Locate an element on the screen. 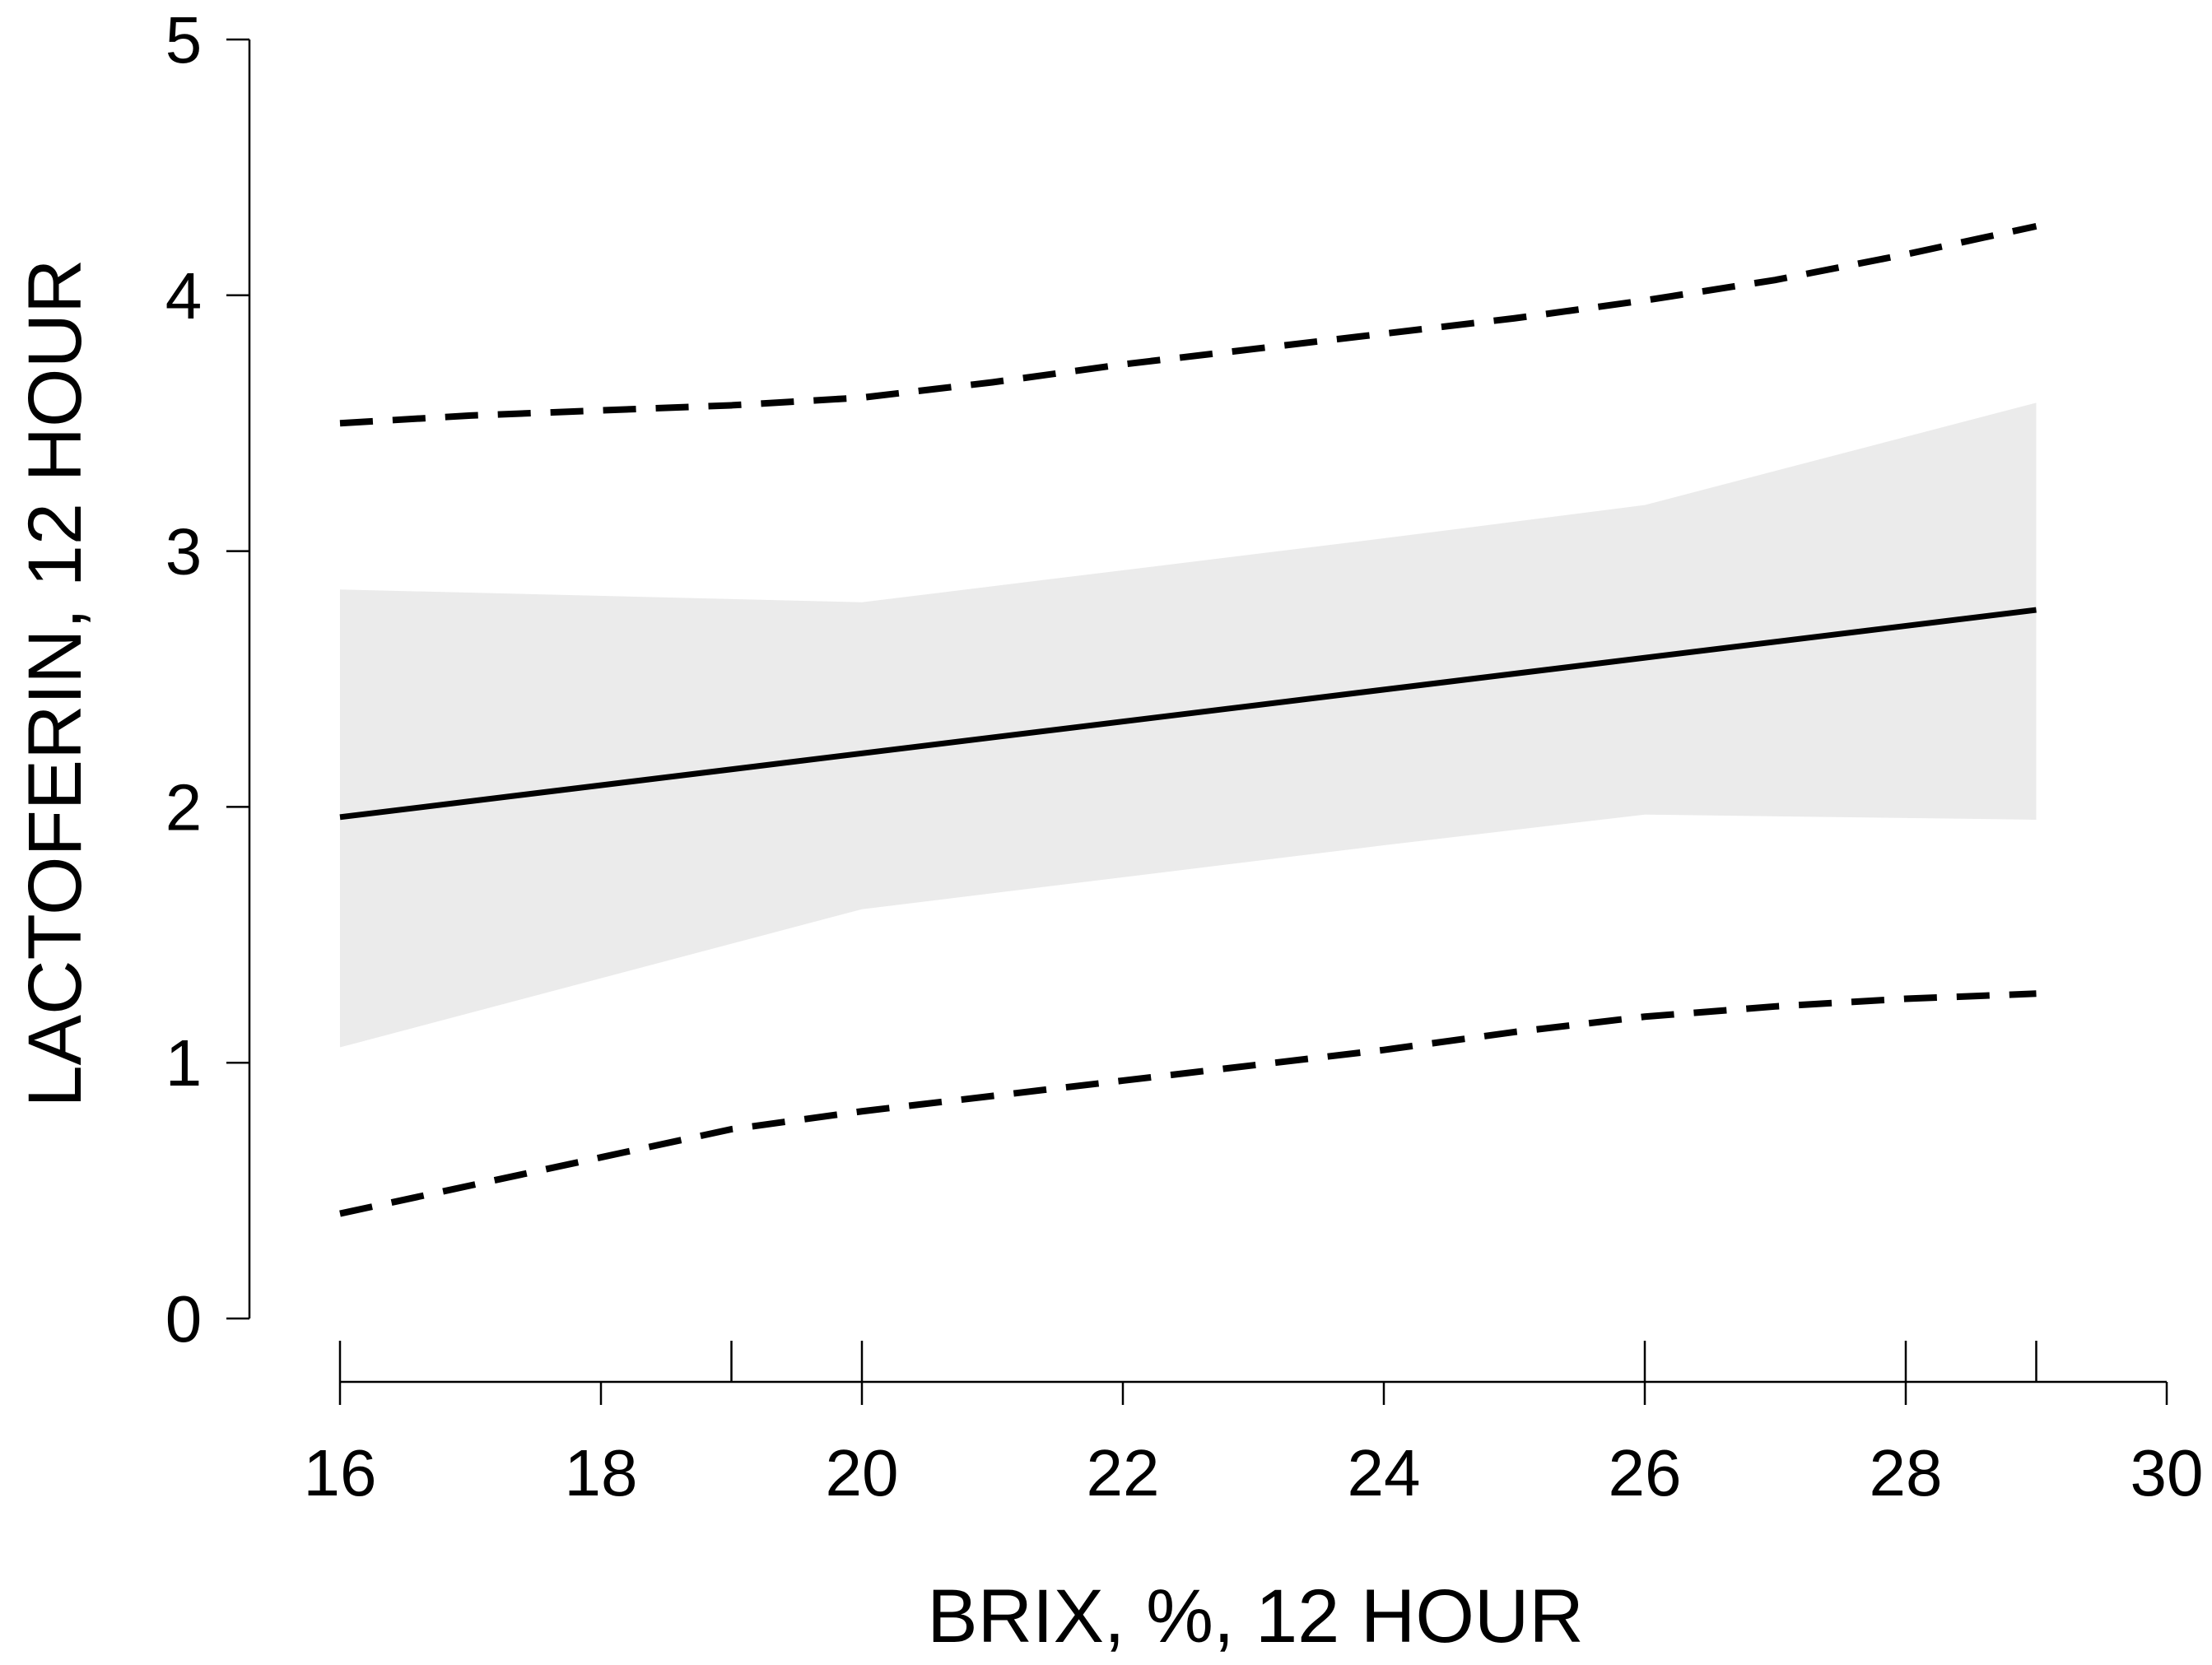 The width and height of the screenshot is (2212, 1665). y-tick-label: 3 is located at coordinates (184, 551).